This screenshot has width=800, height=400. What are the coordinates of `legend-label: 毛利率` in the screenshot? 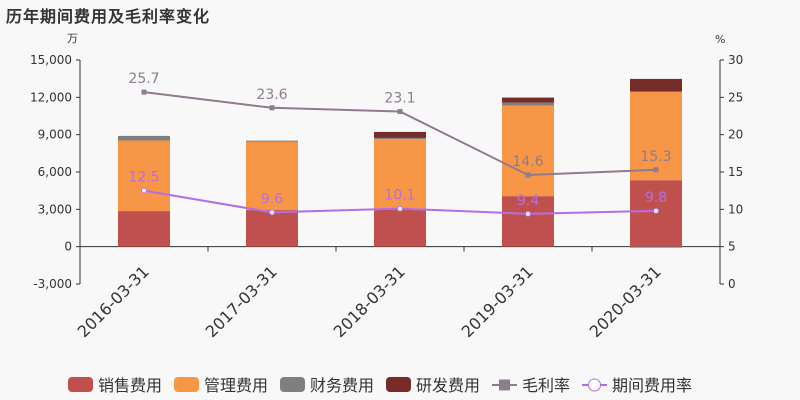 It's located at (546, 385).